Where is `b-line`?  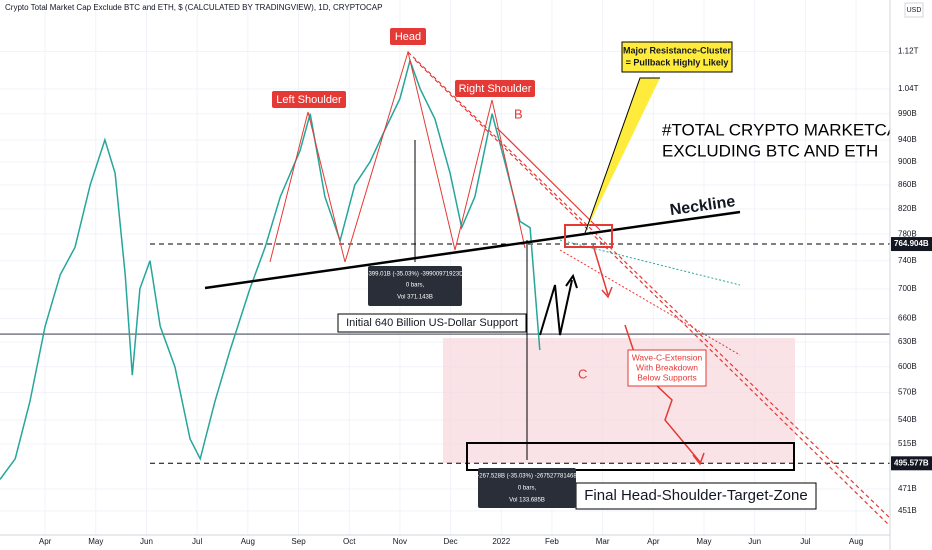
b-line is located at coordinates (548, 179).